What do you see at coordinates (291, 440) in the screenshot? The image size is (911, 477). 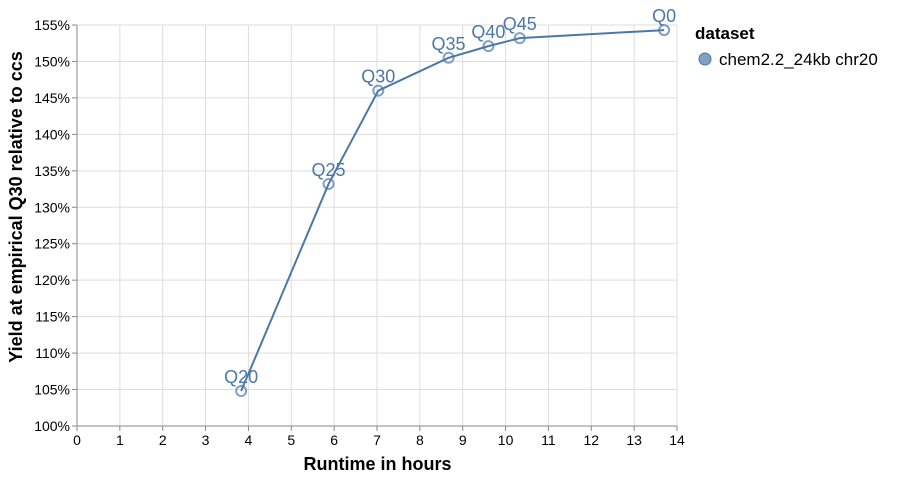 I see `x-tick-label: 5` at bounding box center [291, 440].